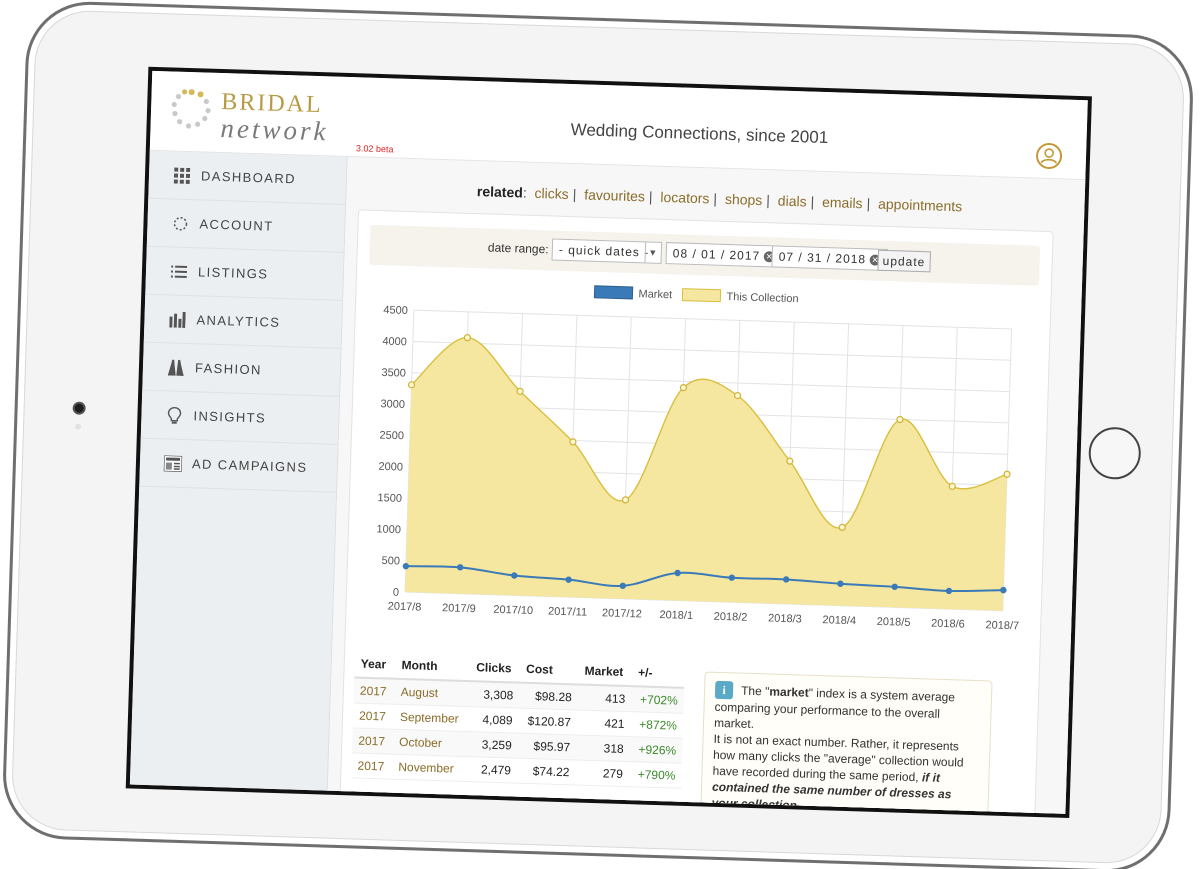 The height and width of the screenshot is (869, 1200). Describe the element at coordinates (241, 369) in the screenshot. I see `sidebar-item-fashion: FASHION` at that location.